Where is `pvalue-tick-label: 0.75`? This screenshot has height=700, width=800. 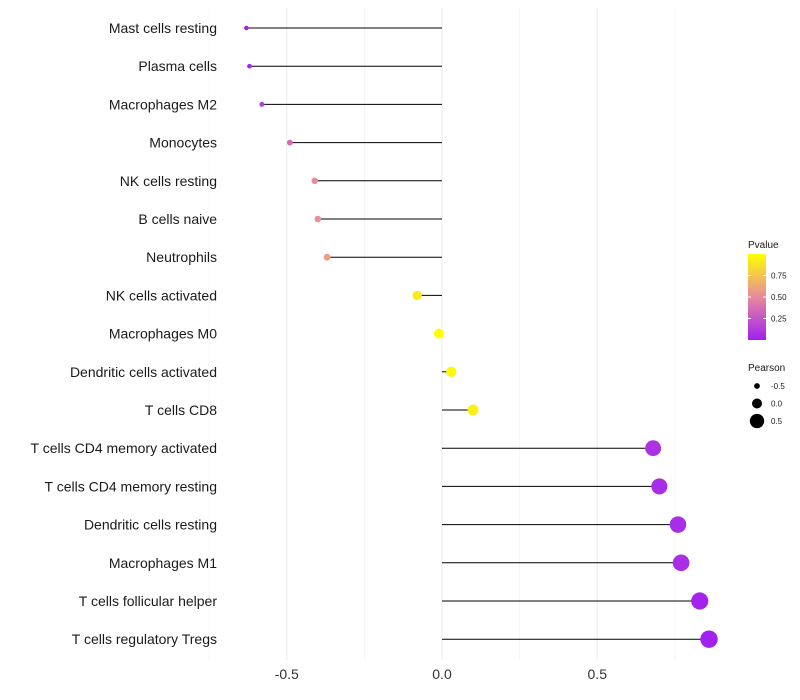 pvalue-tick-label: 0.75 is located at coordinates (779, 276).